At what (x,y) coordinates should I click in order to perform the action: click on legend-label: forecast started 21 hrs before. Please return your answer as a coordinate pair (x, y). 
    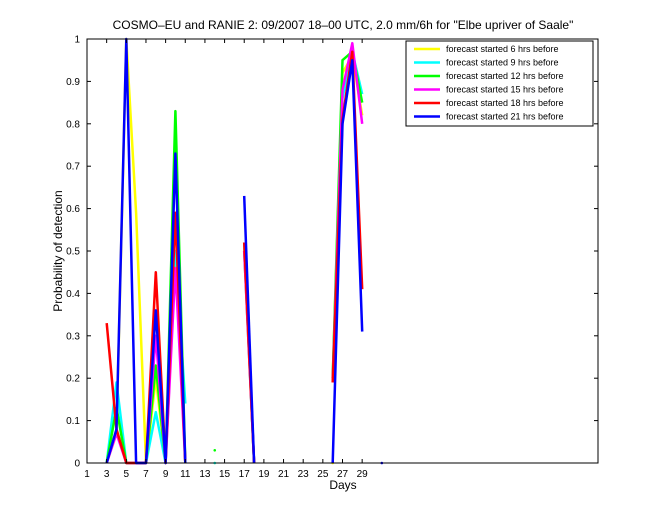
    Looking at the image, I should click on (505, 117).